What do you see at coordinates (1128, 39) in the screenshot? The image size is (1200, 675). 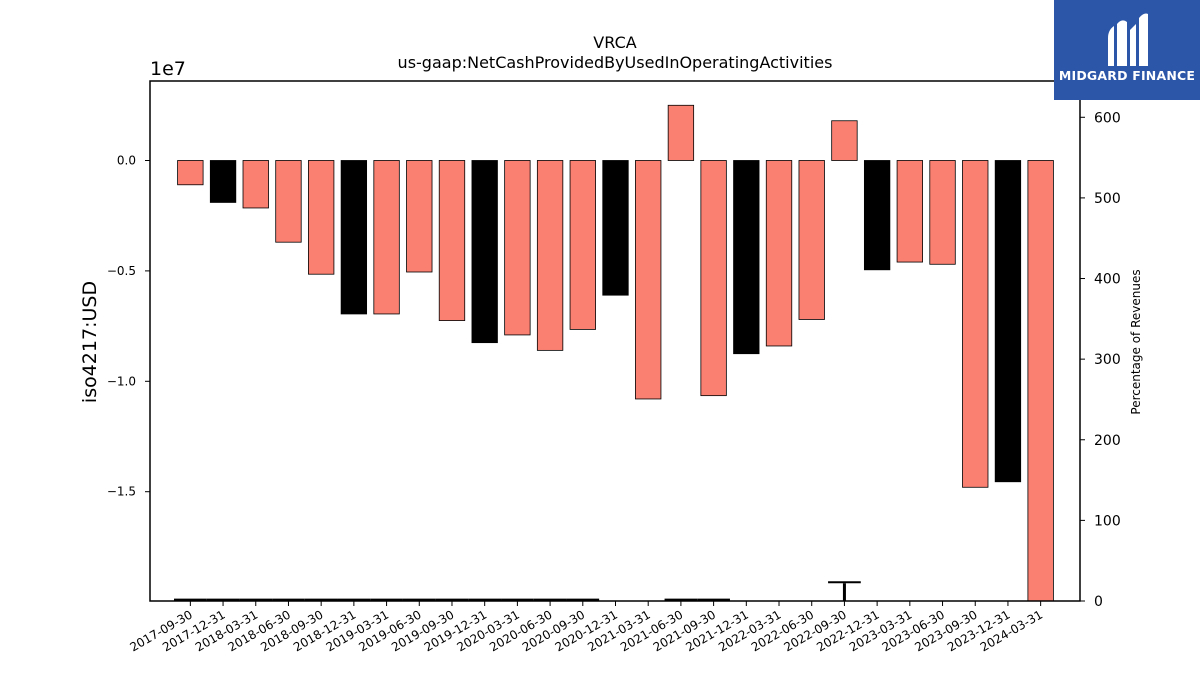 I see `midgard-logo-icon` at bounding box center [1128, 39].